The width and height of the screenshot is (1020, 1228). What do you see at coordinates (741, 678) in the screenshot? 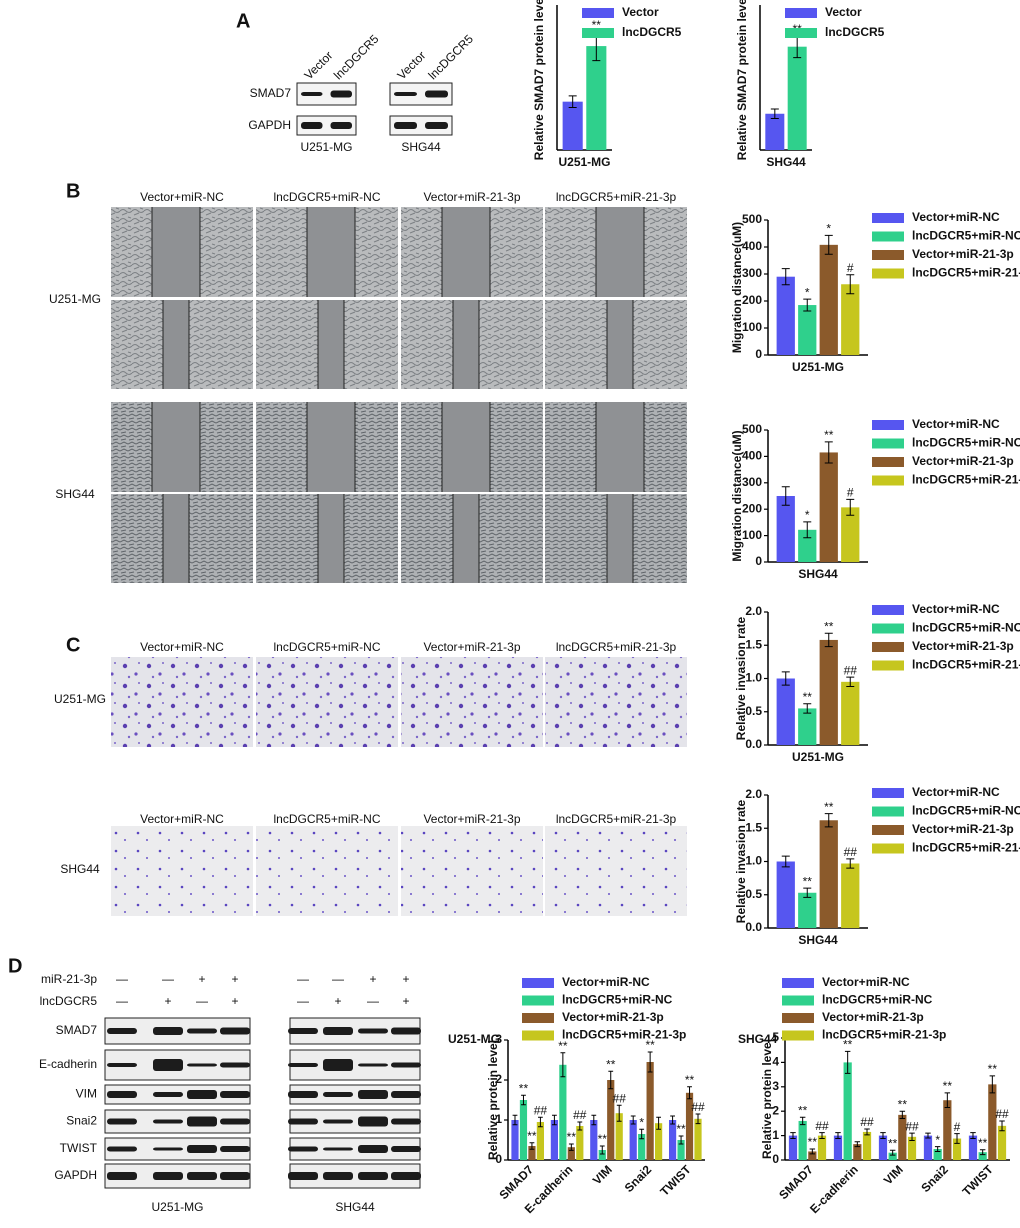
I see `y-axis-label: Relative invasion rate` at bounding box center [741, 678].